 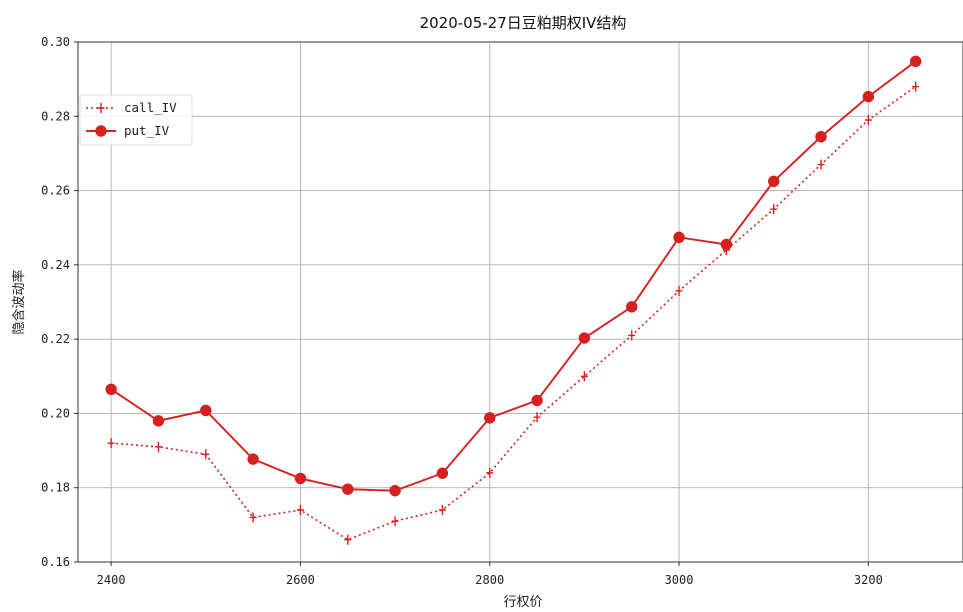 What do you see at coordinates (147, 130) in the screenshot?
I see `legend-label-put_IV: put_IV` at bounding box center [147, 130].